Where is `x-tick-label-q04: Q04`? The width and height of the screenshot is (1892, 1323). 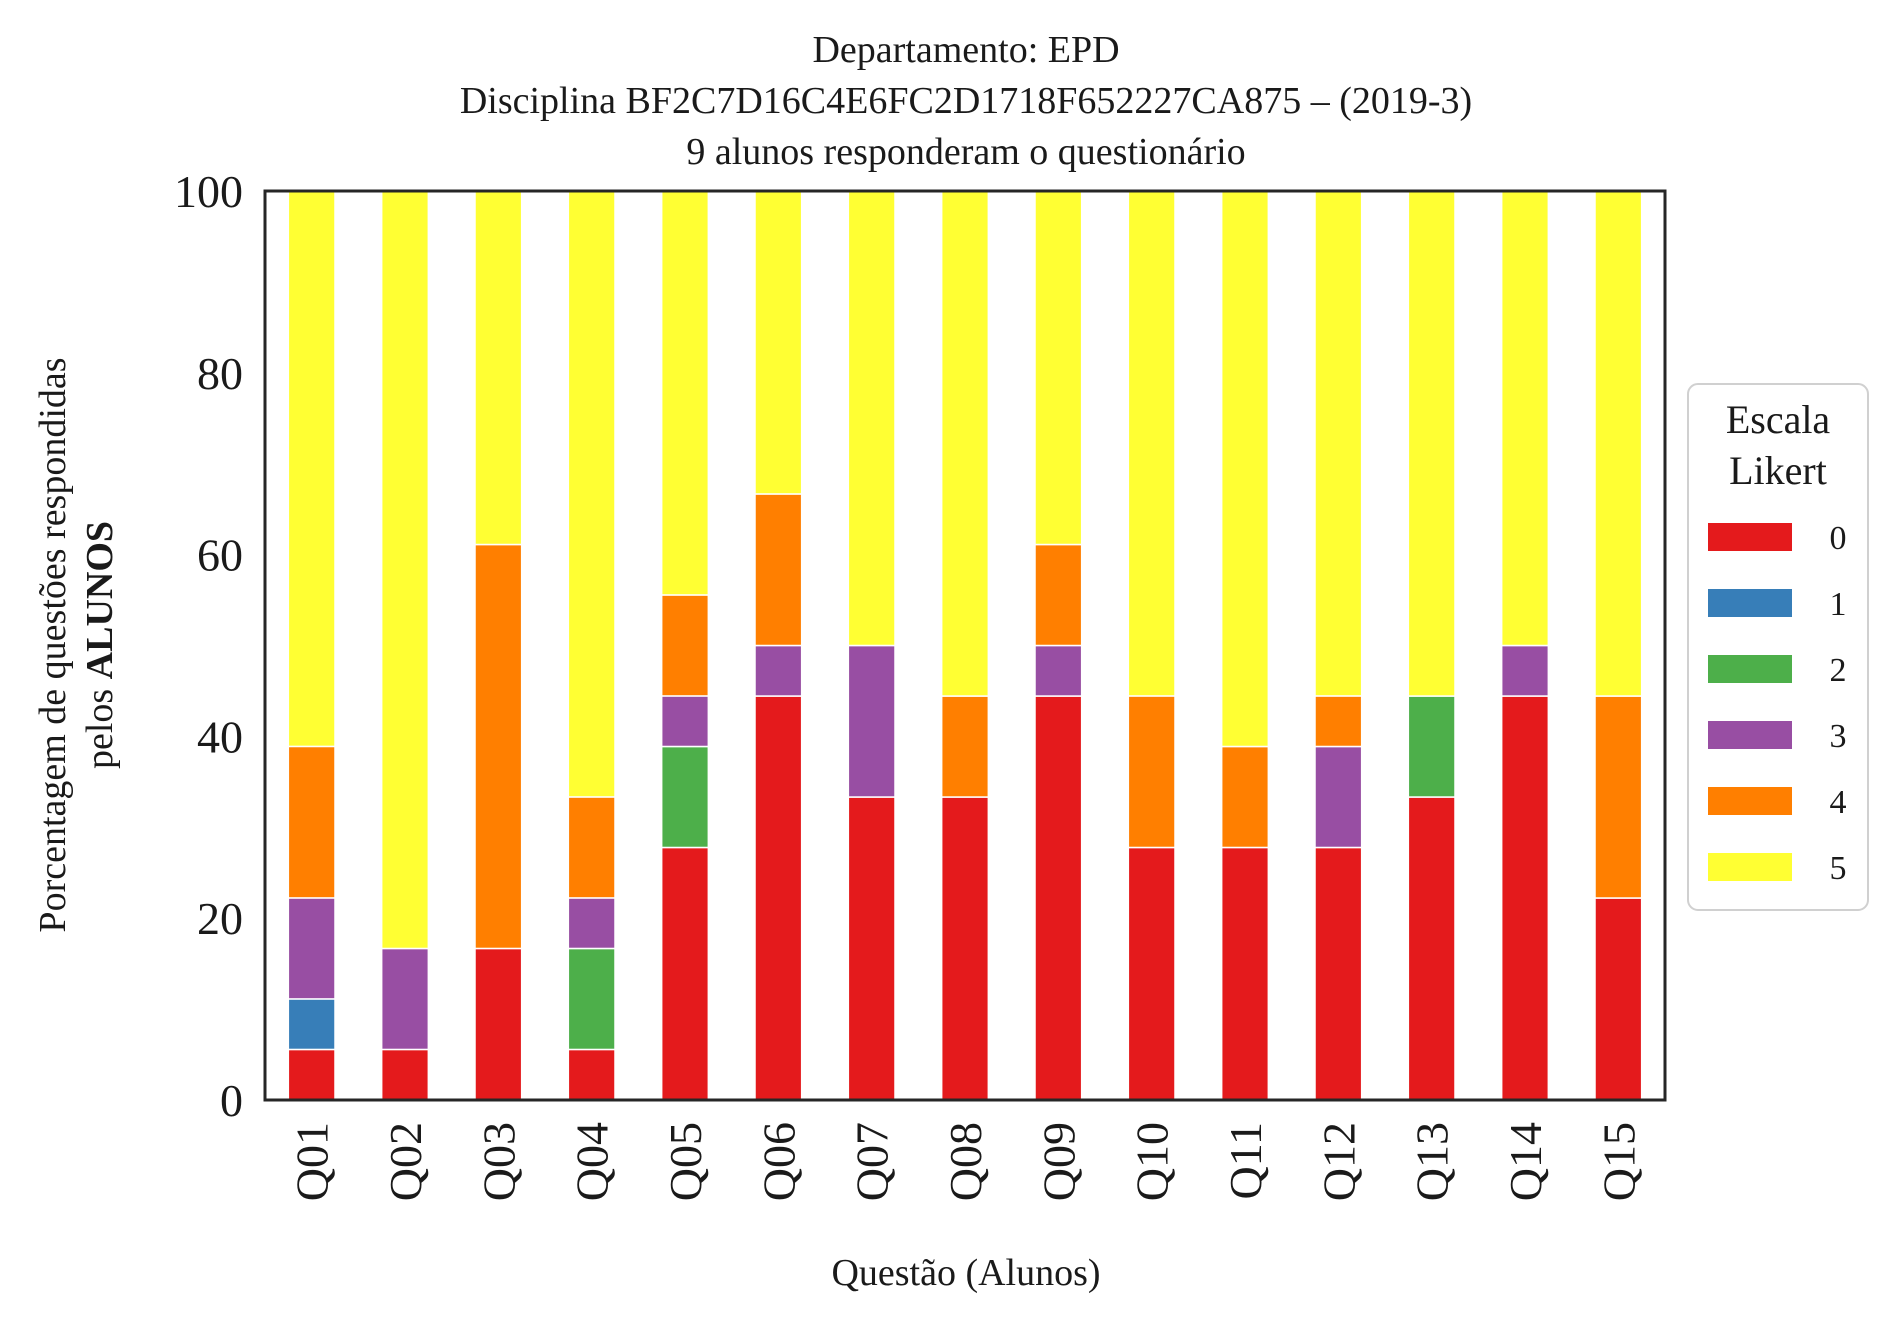 x-tick-label-q04: Q04 is located at coordinates (592, 1161).